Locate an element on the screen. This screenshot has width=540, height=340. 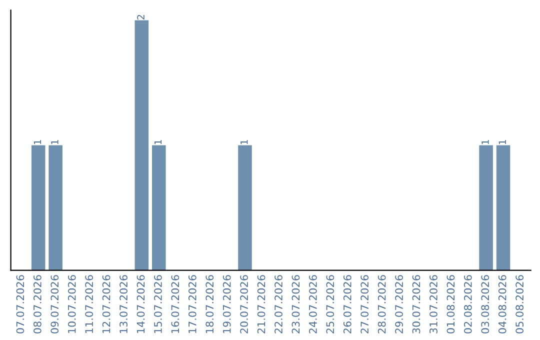
x-tick-label: 15.07.2026 is located at coordinates (158, 304).